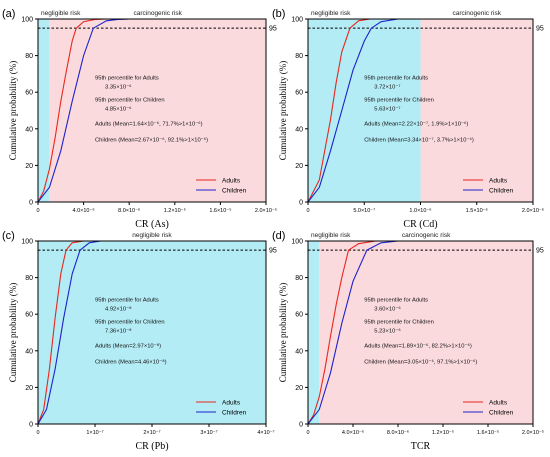 Image resolution: width=550 pixels, height=457 pixels. What do you see at coordinates (278, 14) in the screenshot?
I see `panel-label: (b)` at bounding box center [278, 14].